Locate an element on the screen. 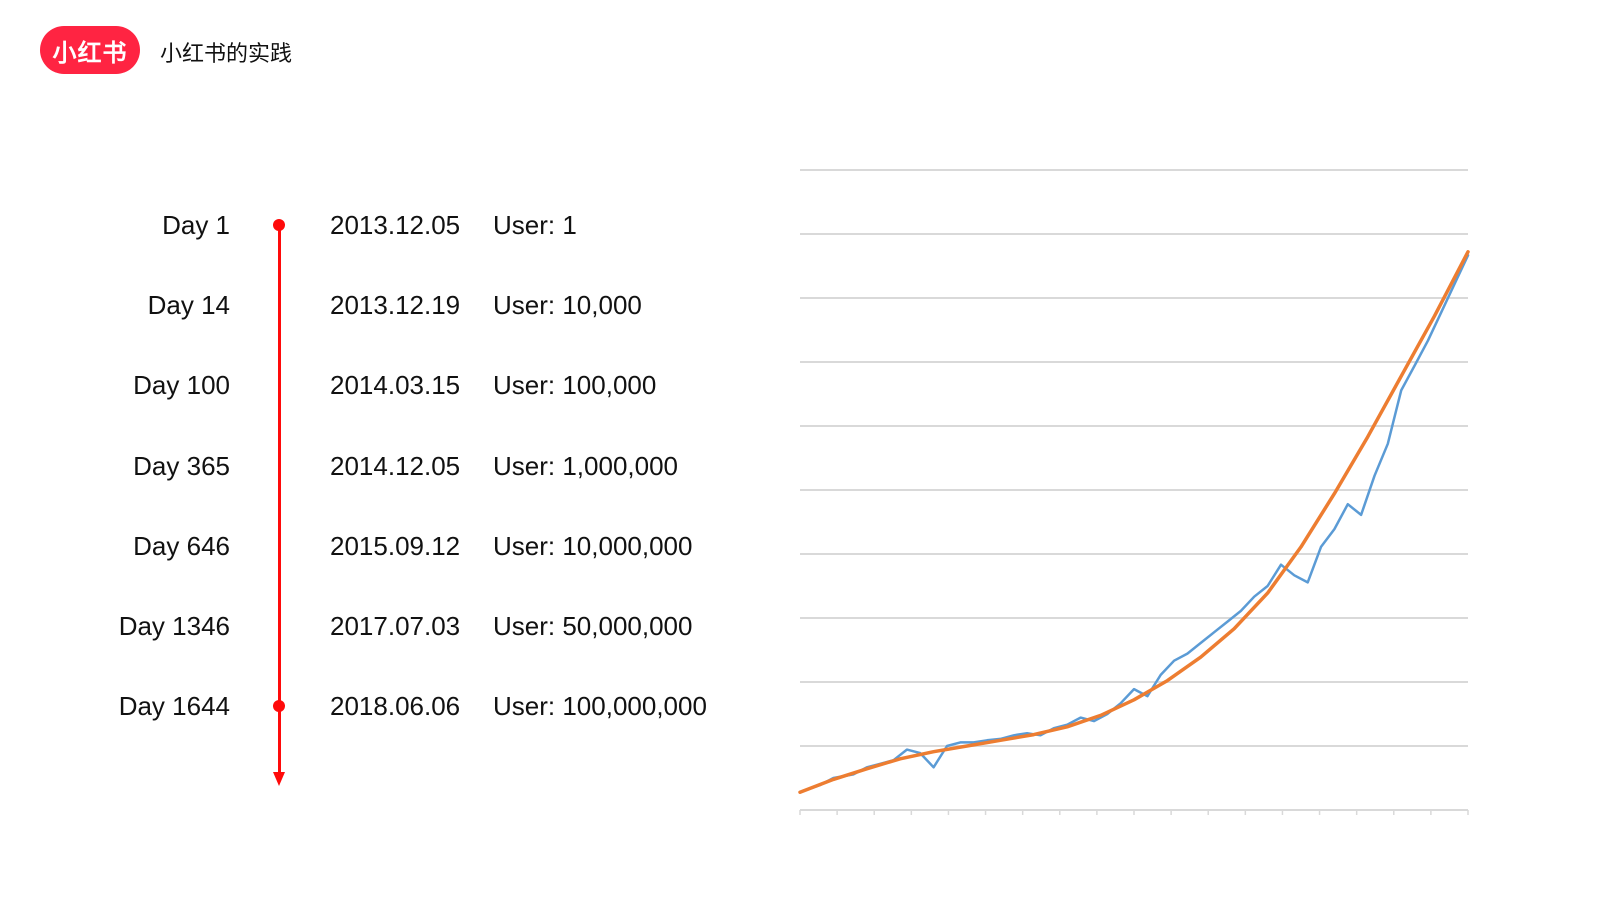 The image size is (1600, 900). timeline-row: Day 646 2015.09.12 User: 10,000,000 is located at coordinates (380, 546).